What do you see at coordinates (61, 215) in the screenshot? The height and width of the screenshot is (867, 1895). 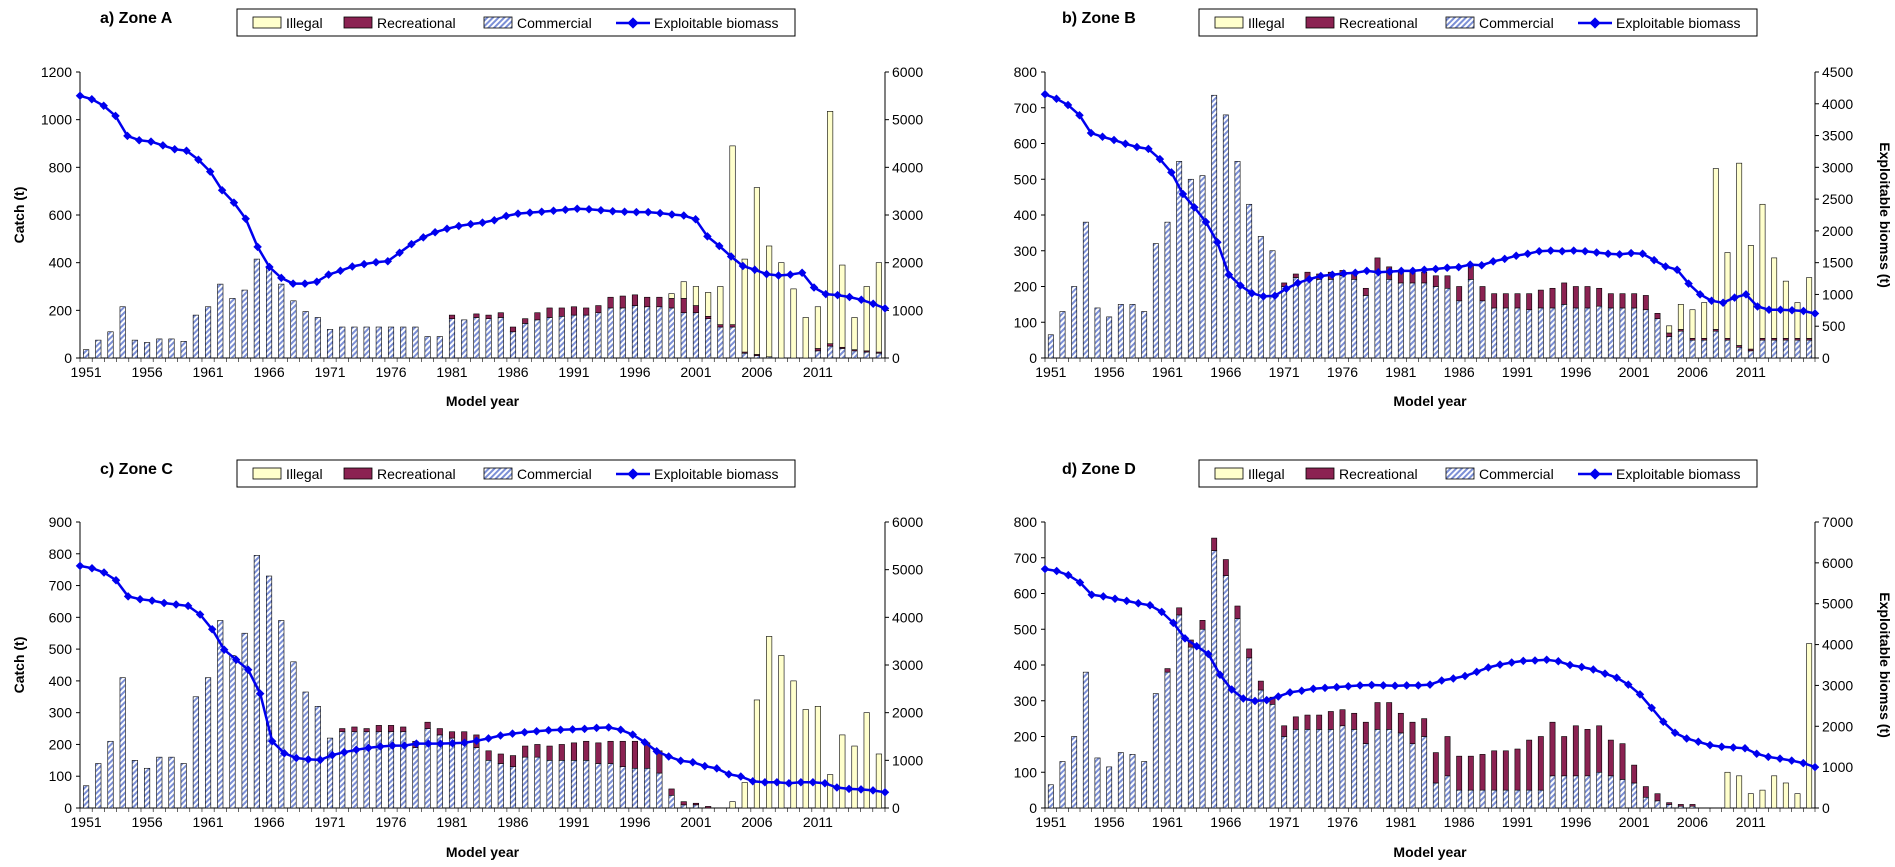 I see `y-tick-label: 600` at bounding box center [61, 215].